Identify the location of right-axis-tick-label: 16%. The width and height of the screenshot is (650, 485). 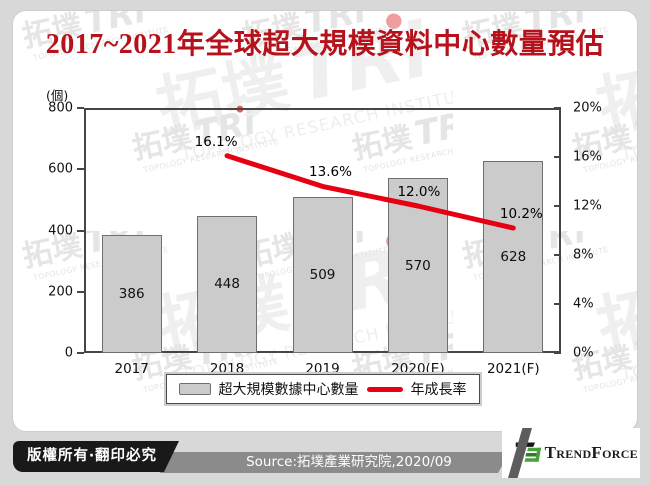
(587, 157).